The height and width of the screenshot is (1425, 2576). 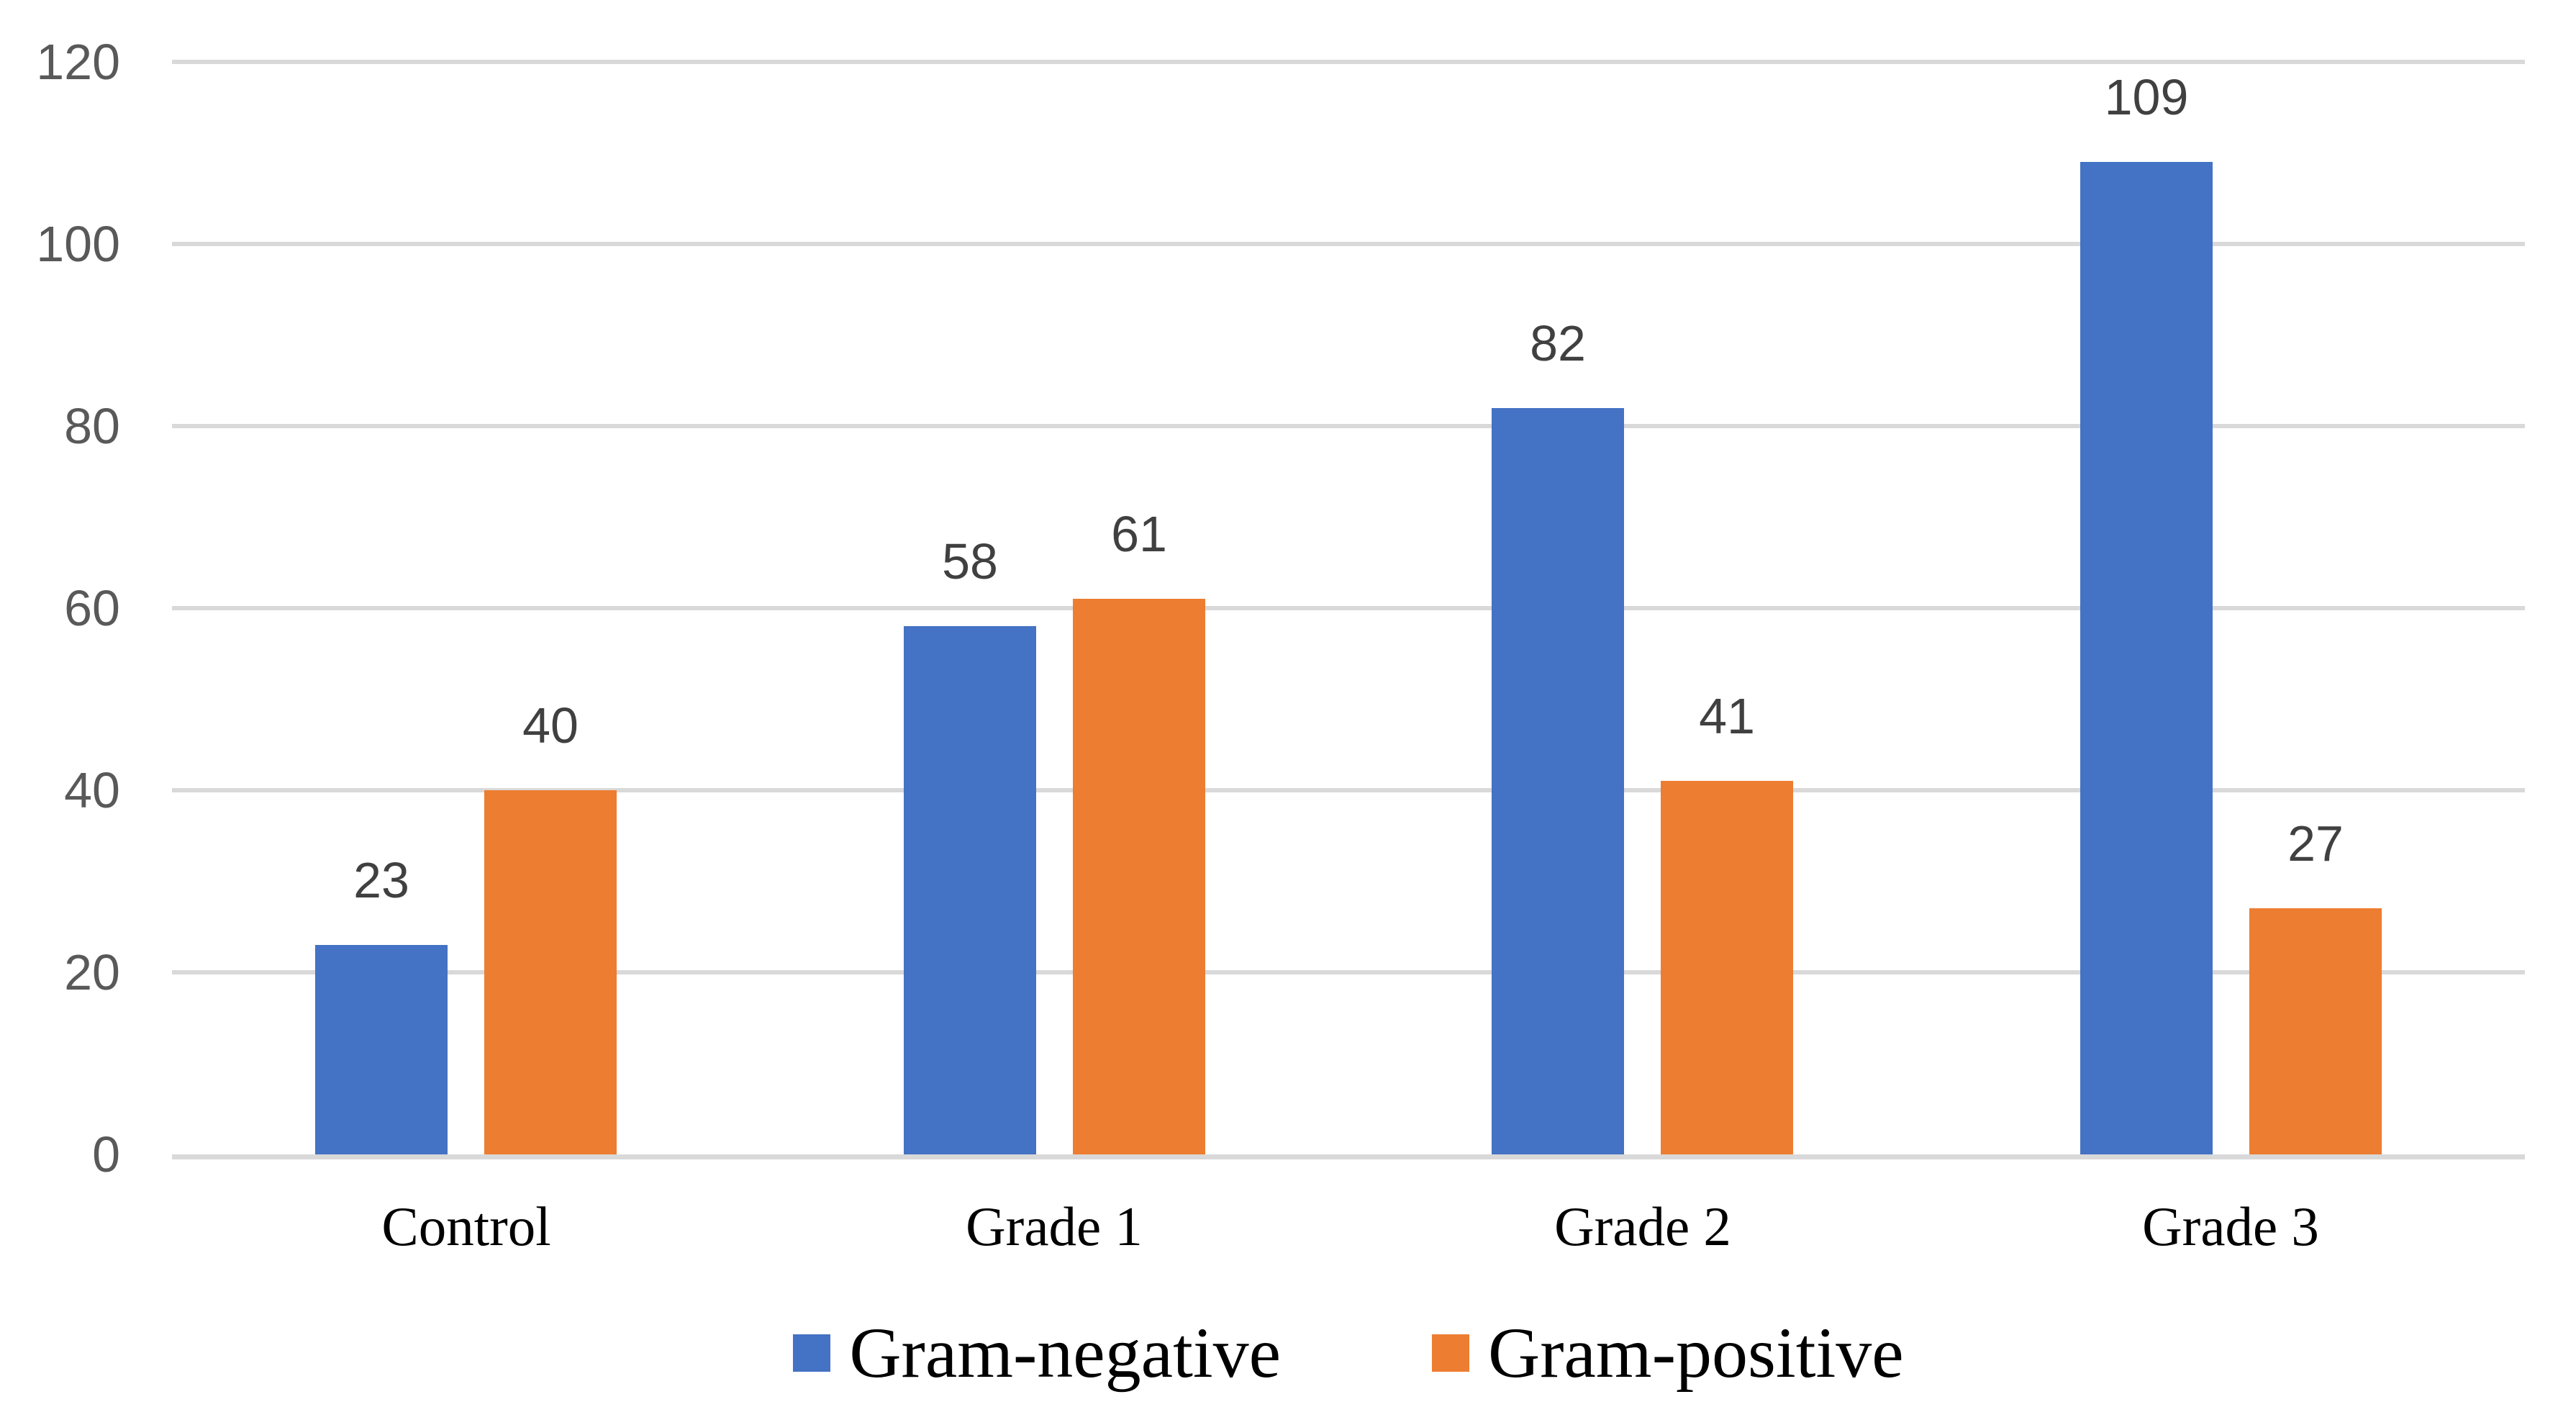 I want to click on y-axis-tick-label: 0, so click(x=106, y=1154).